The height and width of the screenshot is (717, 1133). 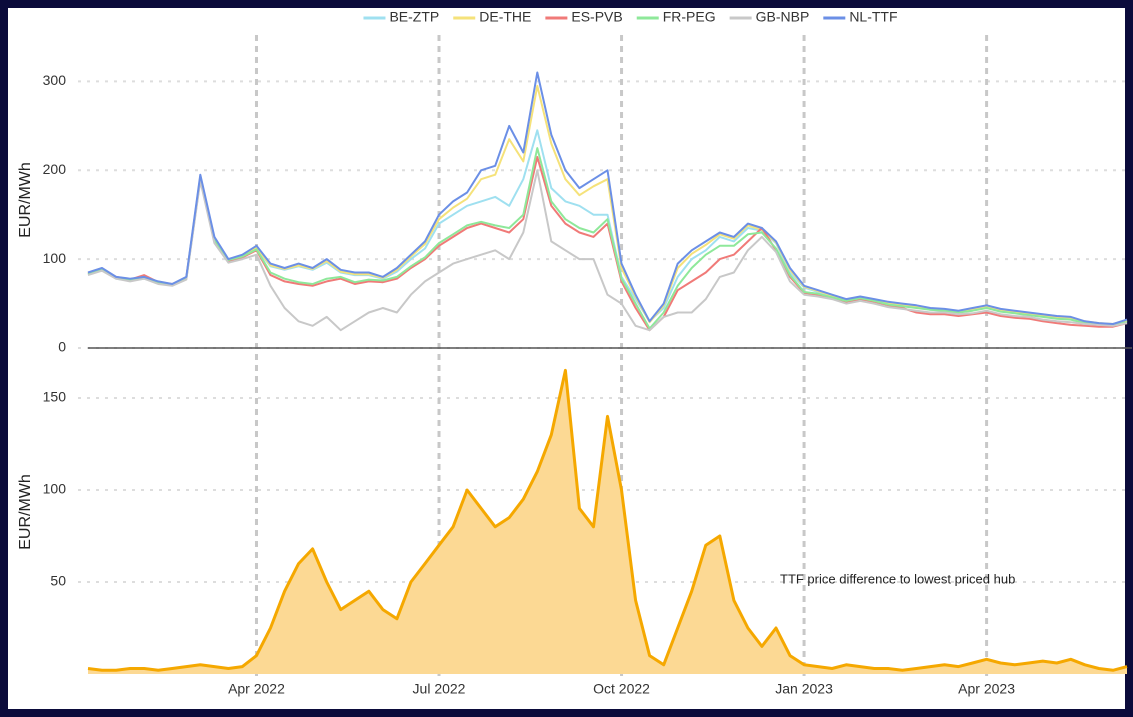 I want to click on x-tick-label: Jul 2022, so click(x=439, y=689).